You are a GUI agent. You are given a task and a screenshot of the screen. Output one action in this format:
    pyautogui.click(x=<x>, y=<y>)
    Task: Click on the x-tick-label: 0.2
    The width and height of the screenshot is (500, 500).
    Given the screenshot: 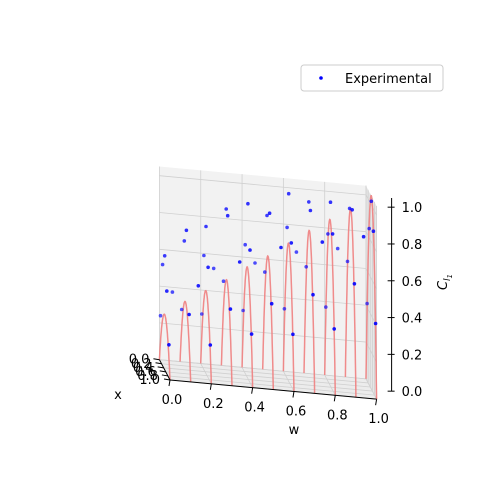 What is the action you would take?
    pyautogui.click(x=141, y=364)
    